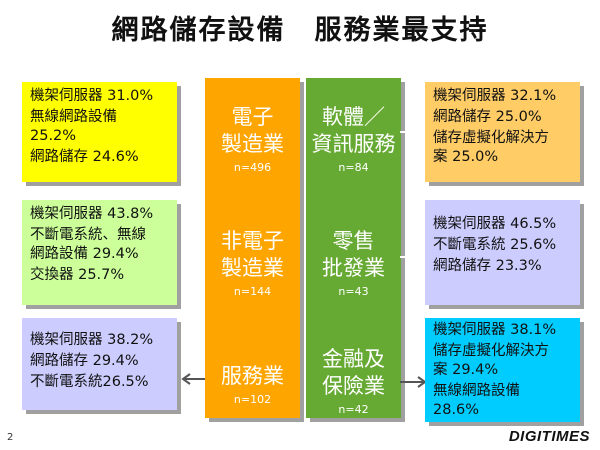 The image size is (600, 450). Describe the element at coordinates (88, 235) in the screenshot. I see `box-line: 不斷電系統、無線` at that location.